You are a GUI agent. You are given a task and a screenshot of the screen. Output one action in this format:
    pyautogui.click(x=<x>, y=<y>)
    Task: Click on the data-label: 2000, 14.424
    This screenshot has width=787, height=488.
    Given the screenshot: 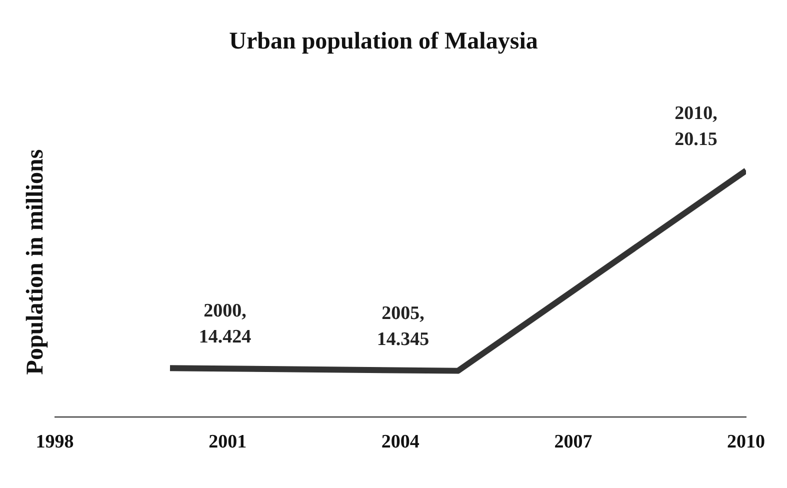 What is the action you would take?
    pyautogui.click(x=225, y=324)
    